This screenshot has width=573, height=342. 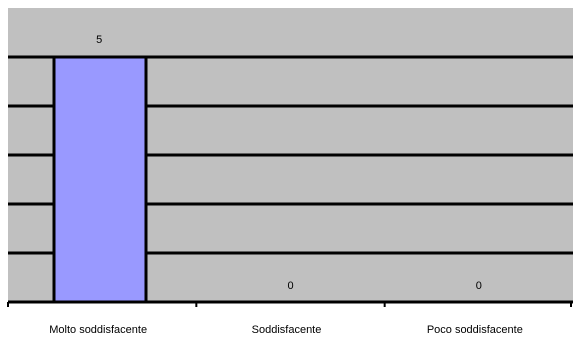 What do you see at coordinates (290, 303) in the screenshot?
I see `x-axis` at bounding box center [290, 303].